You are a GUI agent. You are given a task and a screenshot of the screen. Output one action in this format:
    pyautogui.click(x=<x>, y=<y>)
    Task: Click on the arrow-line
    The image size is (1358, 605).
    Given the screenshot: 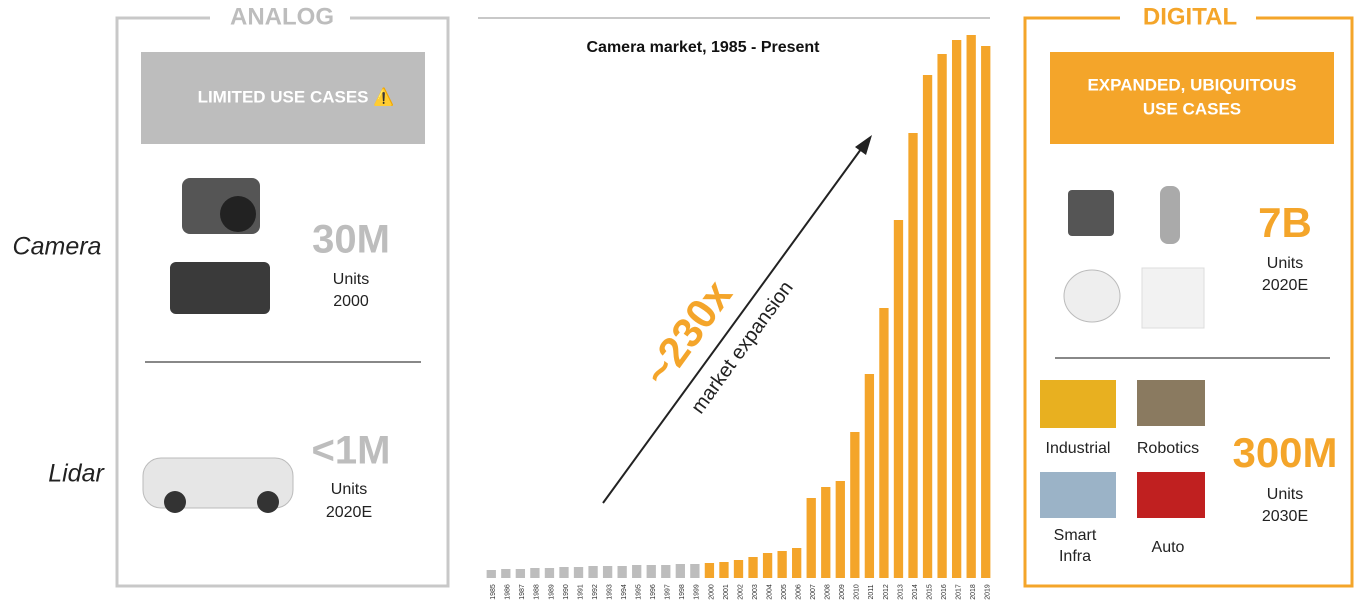 What is the action you would take?
    pyautogui.click(x=733, y=324)
    